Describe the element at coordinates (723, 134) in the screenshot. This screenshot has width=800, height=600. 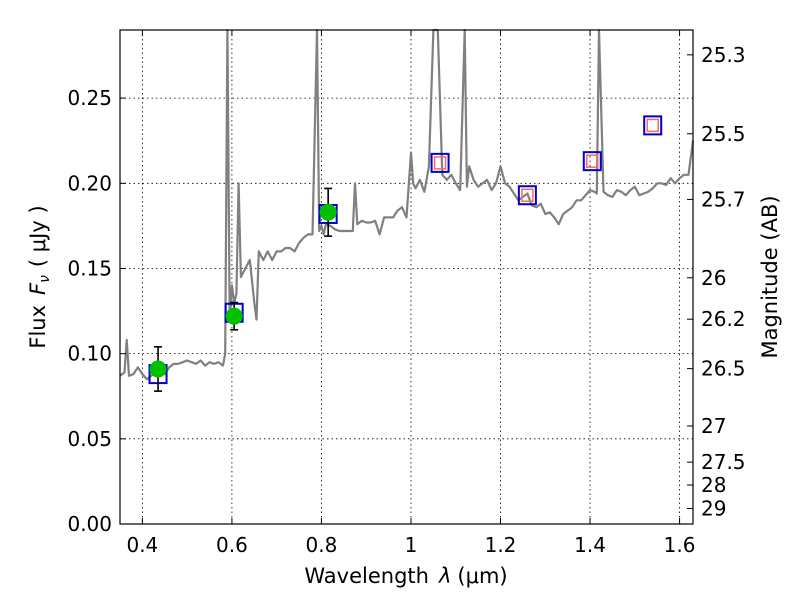
I see `y2-tick-label: 25.5` at that location.